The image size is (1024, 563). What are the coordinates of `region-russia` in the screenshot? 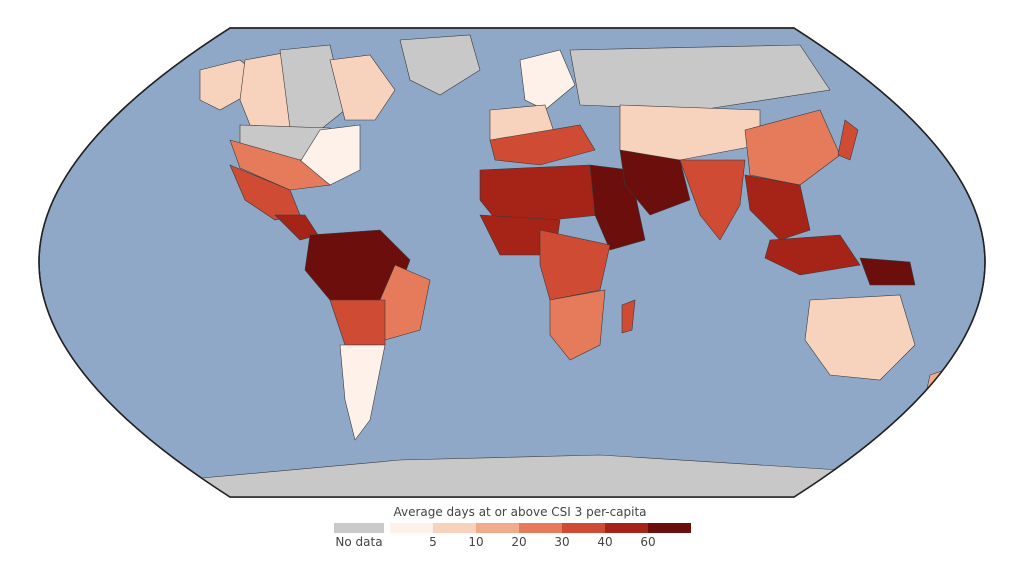 It's located at (700, 77).